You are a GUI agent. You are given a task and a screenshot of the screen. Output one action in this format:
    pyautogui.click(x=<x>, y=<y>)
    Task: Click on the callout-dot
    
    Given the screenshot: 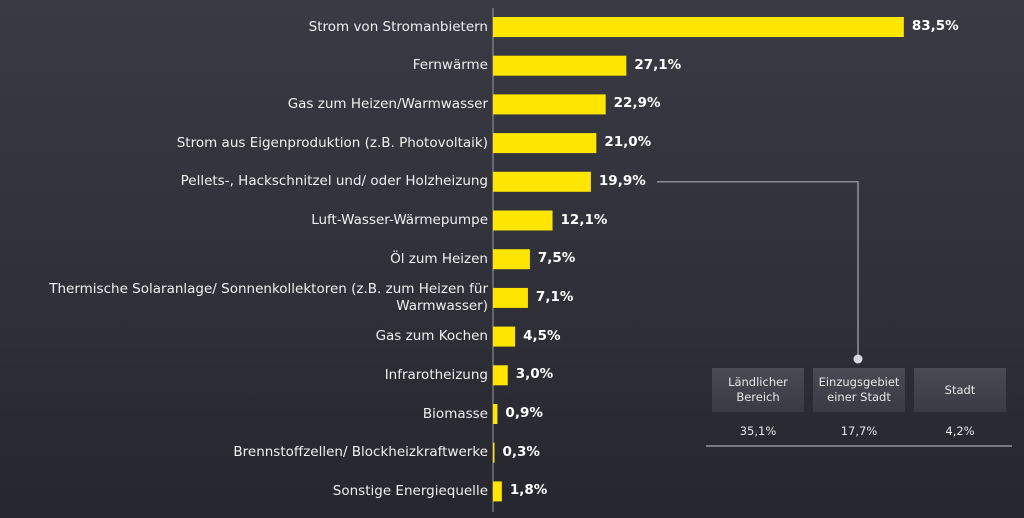 What is the action you would take?
    pyautogui.click(x=858, y=359)
    